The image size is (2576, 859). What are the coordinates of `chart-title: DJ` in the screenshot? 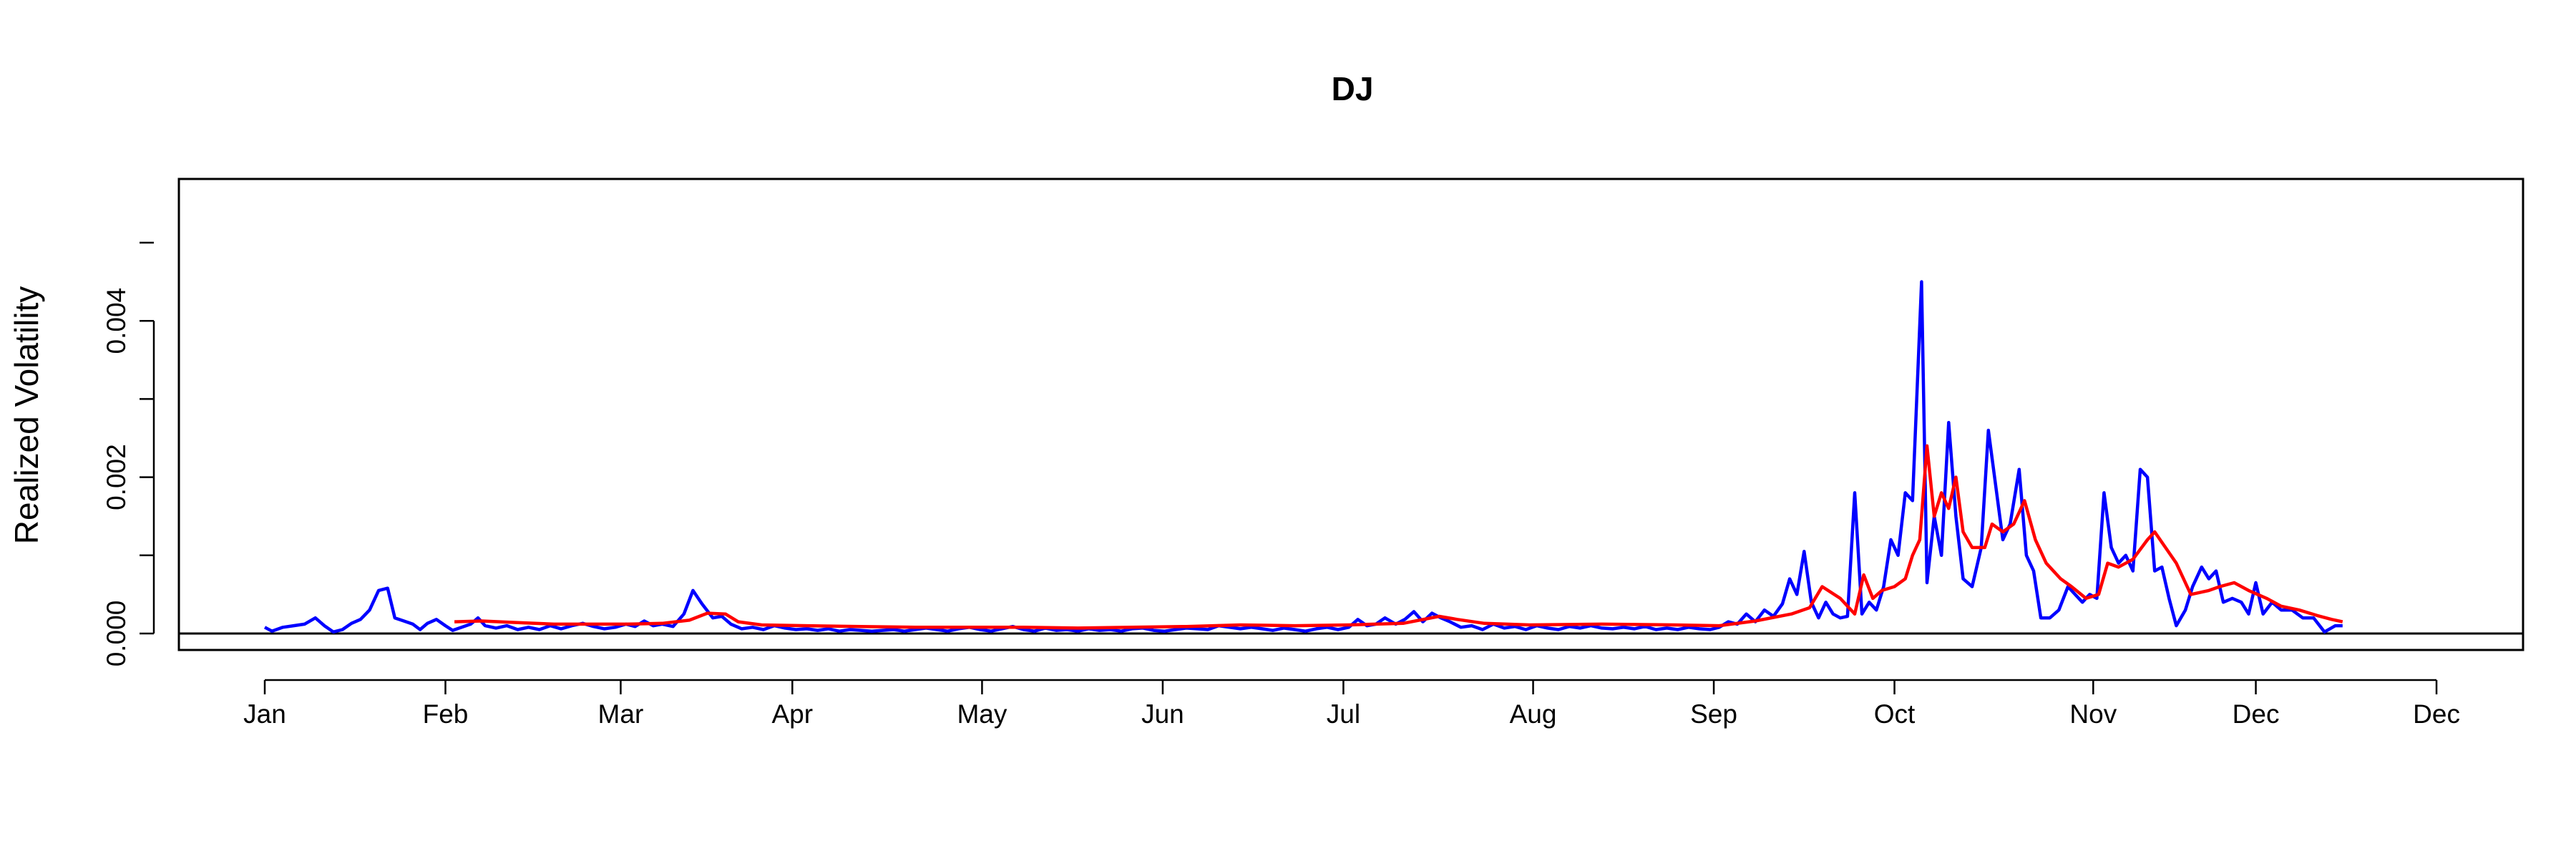 It's located at (1353, 88).